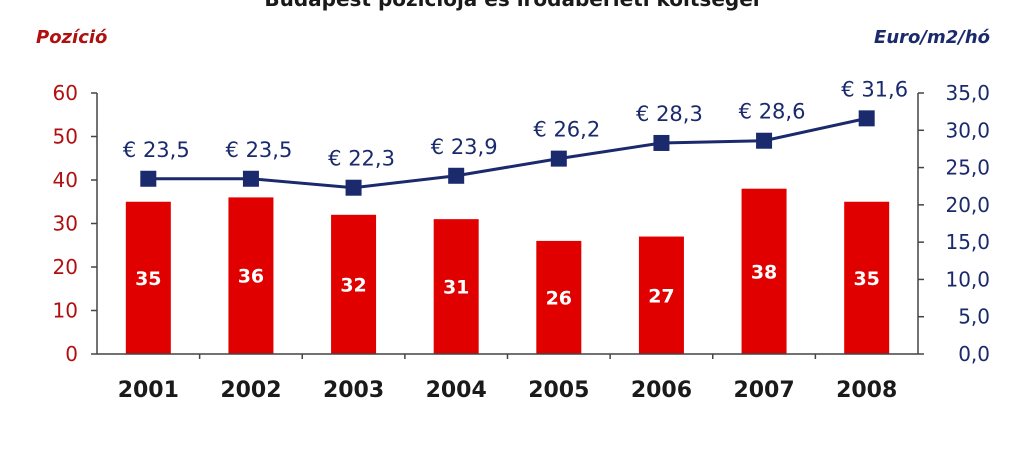  What do you see at coordinates (661, 390) in the screenshot?
I see `x-tick-label: 2006` at bounding box center [661, 390].